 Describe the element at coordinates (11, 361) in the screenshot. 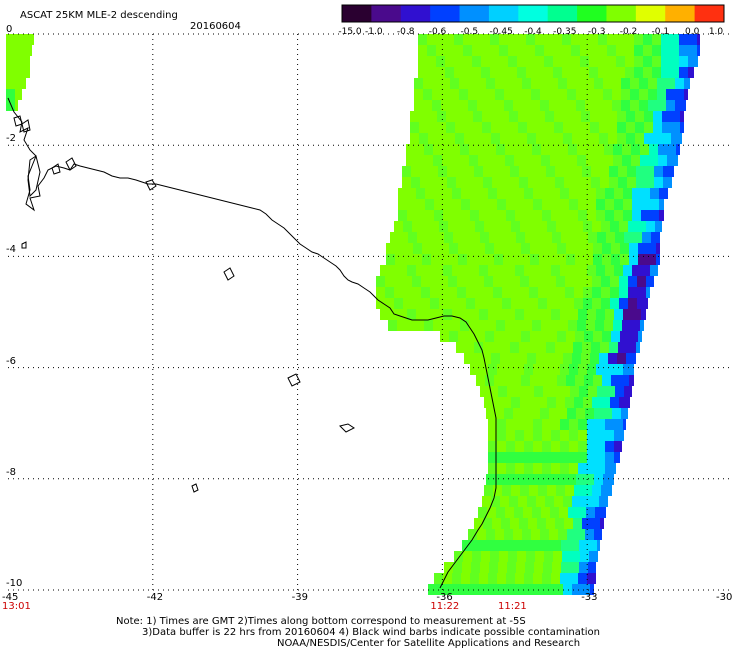

I see `y-tick-label: -6` at that location.